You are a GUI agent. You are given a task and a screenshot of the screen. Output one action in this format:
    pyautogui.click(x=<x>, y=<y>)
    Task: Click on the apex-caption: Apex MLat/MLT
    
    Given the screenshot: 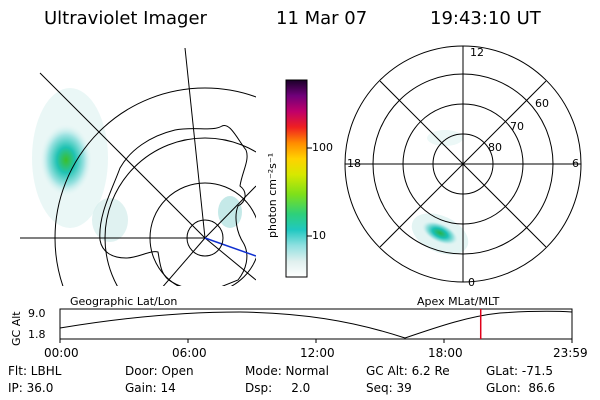 What is the action you would take?
    pyautogui.click(x=458, y=301)
    